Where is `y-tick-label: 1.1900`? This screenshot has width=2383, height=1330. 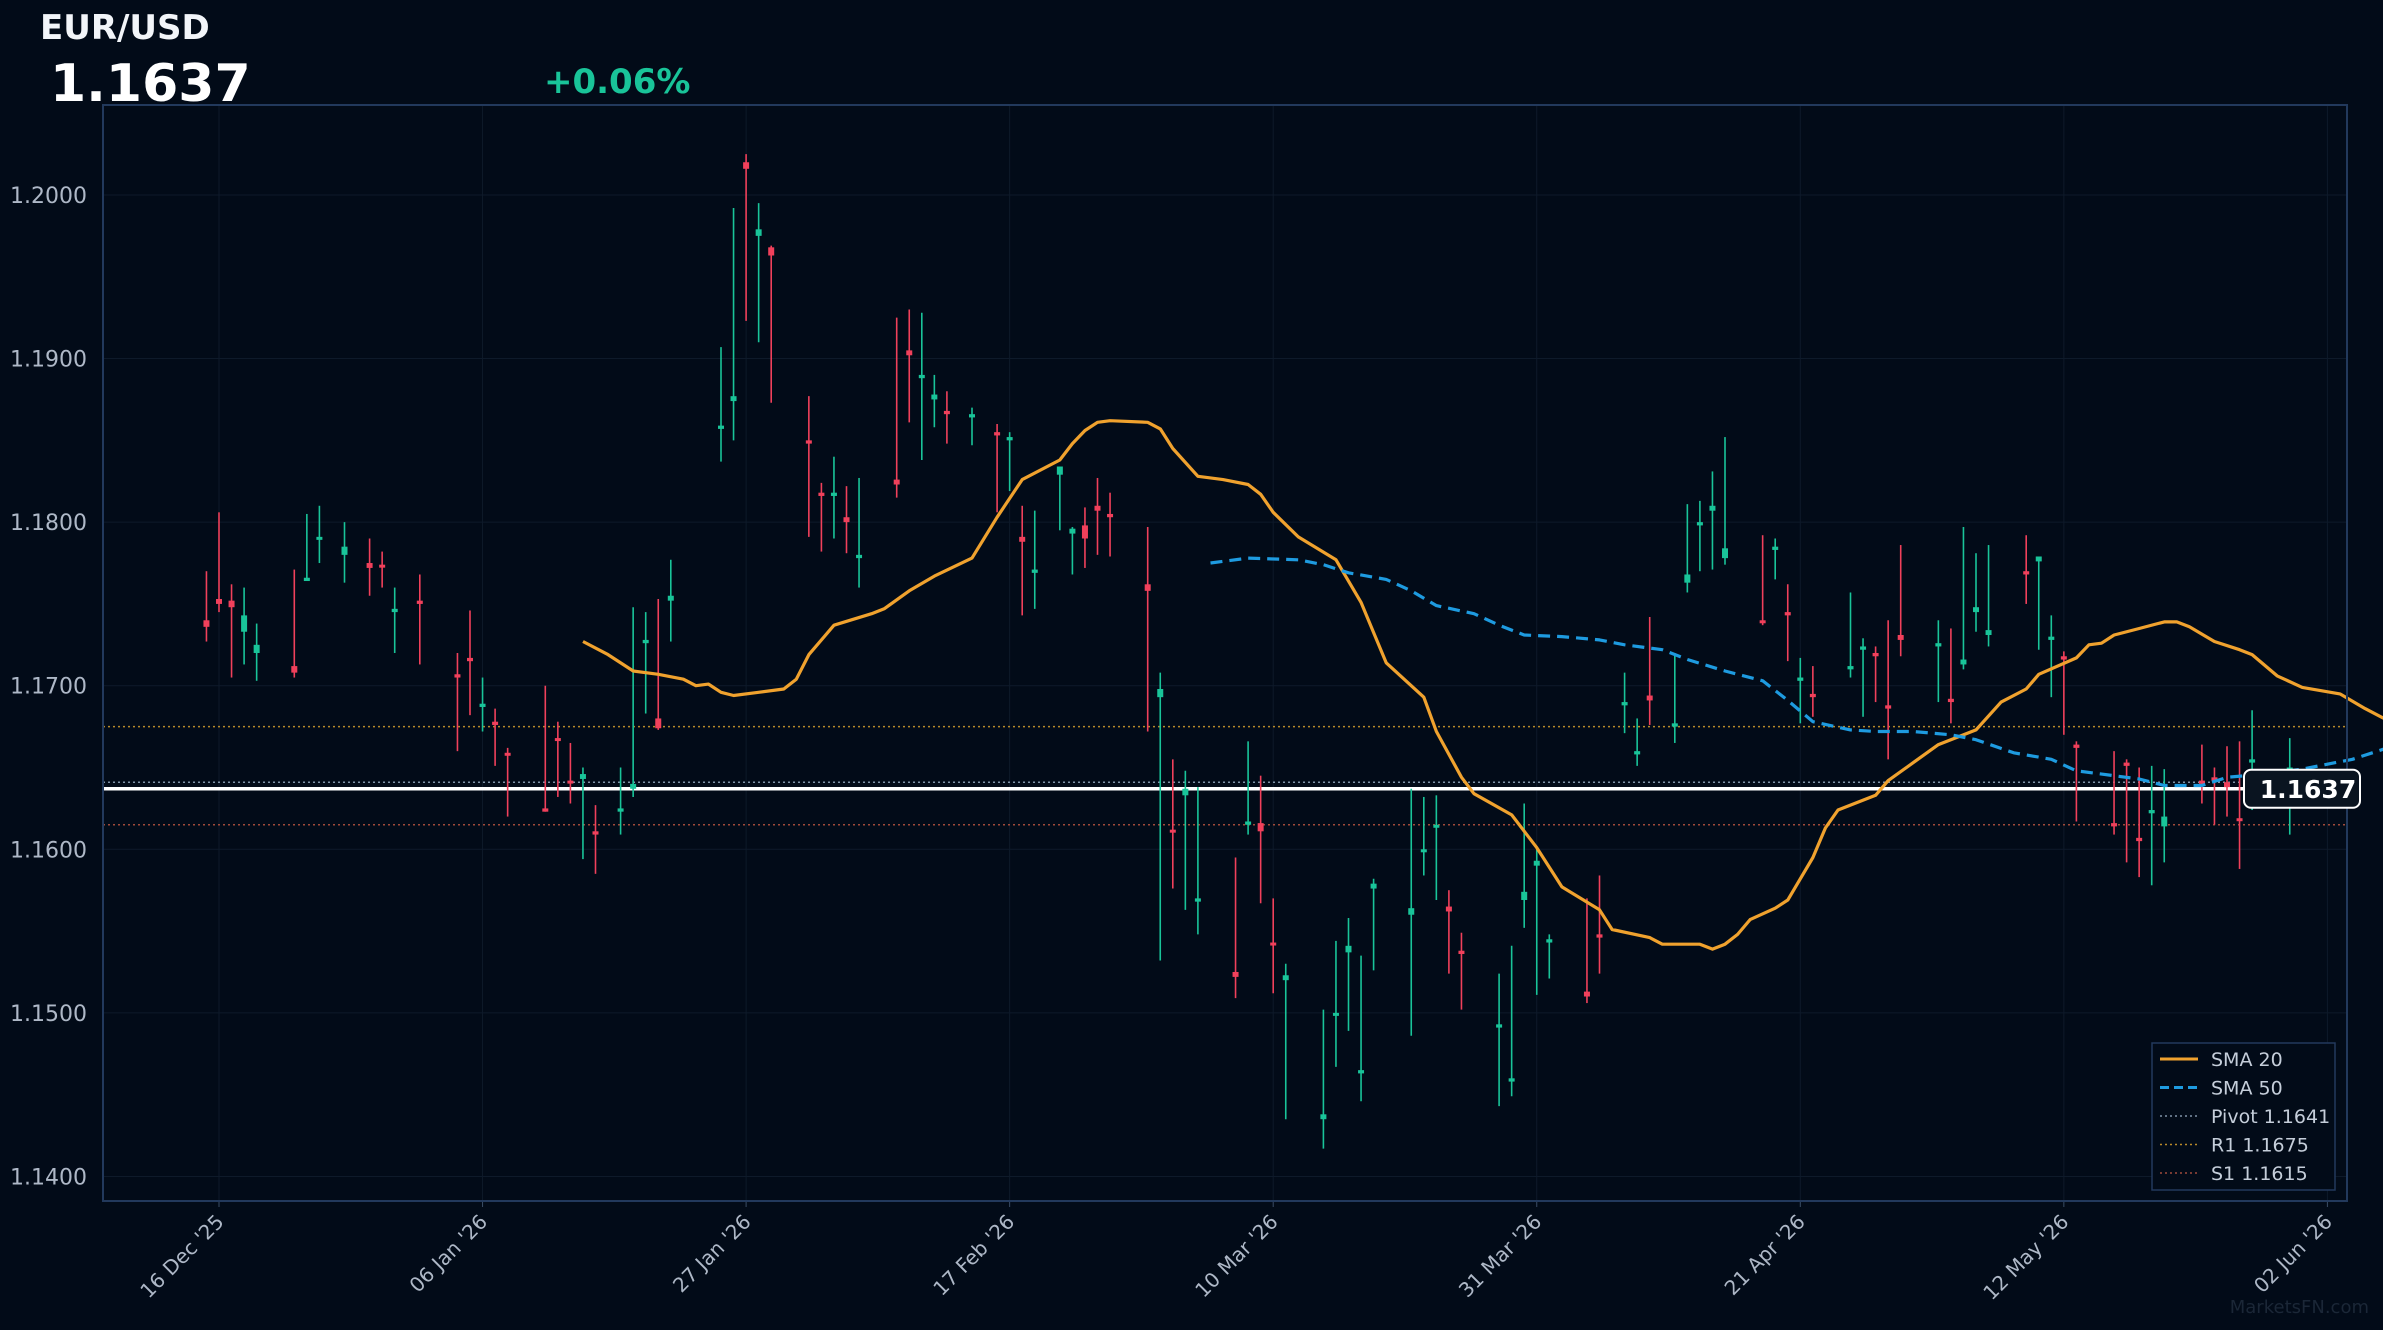 y-tick-label: 1.1900 is located at coordinates (48, 360).